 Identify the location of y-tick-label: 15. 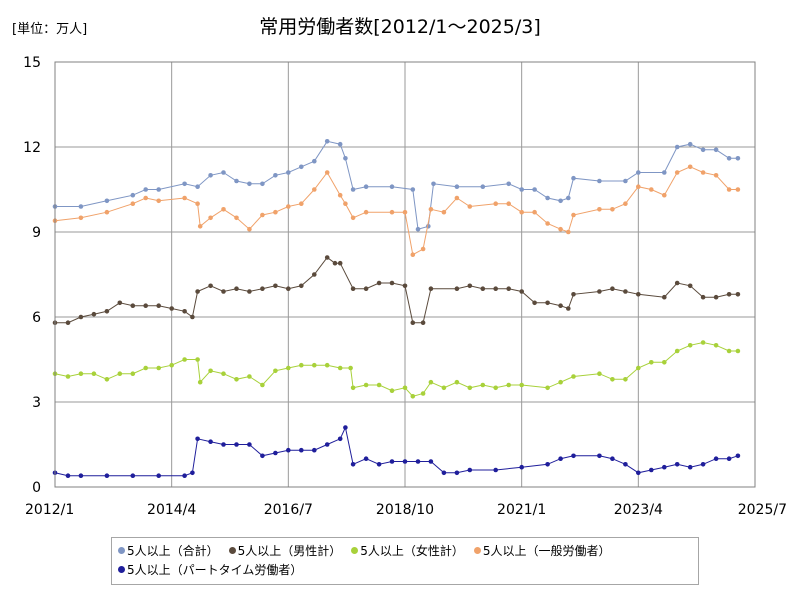
(32, 63).